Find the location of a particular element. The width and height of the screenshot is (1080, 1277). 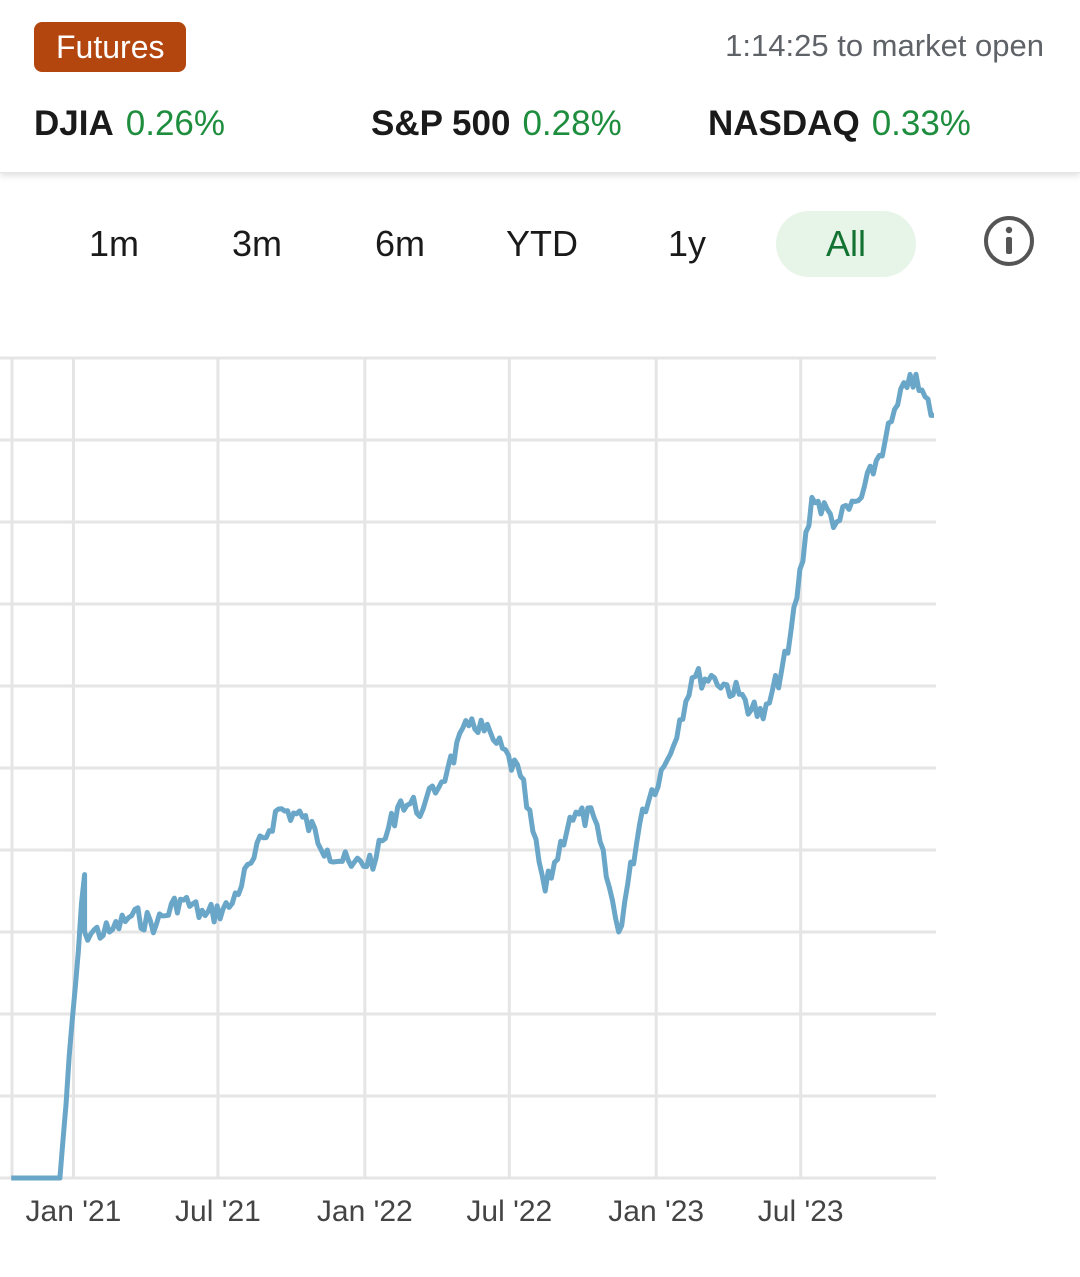

x-tick-label: Jan '21 is located at coordinates (74, 1211).